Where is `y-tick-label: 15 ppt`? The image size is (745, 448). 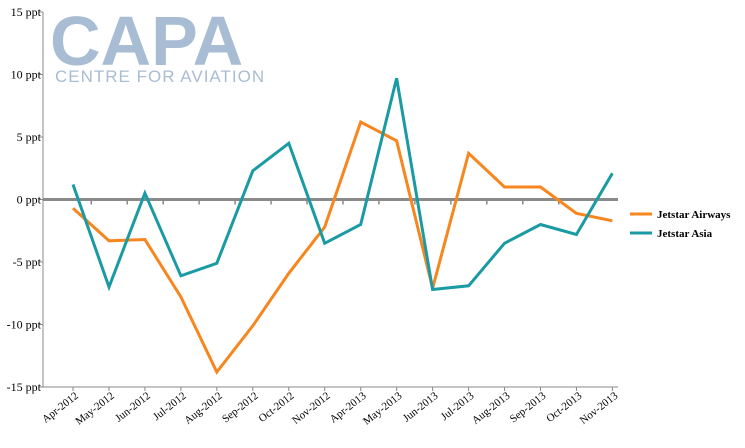
y-tick-label: 15 ppt is located at coordinates (26, 12).